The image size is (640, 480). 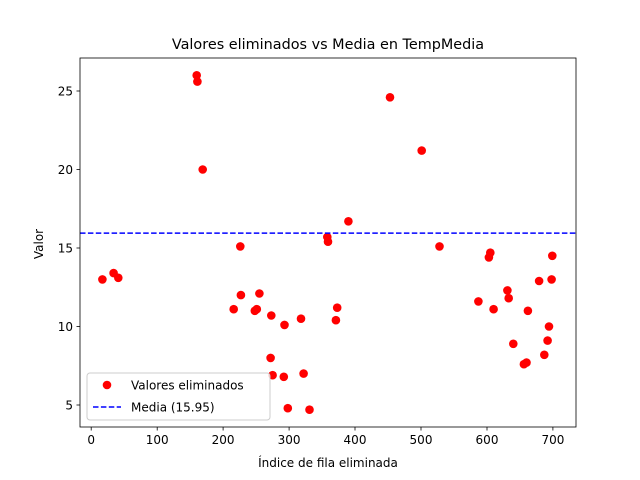 What do you see at coordinates (355, 440) in the screenshot?
I see `x-tick-label: 400` at bounding box center [355, 440].